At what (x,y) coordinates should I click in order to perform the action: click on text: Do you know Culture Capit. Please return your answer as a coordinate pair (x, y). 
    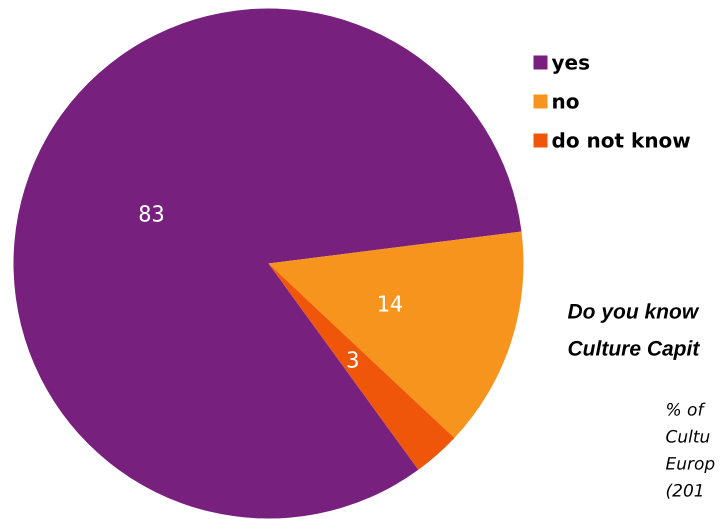
    Looking at the image, I should click on (634, 330).